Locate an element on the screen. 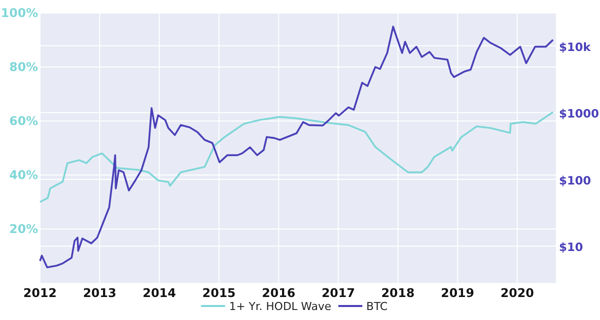 Image resolution: width=600 pixels, height=320 pixels. y2-tick-label: $10k is located at coordinates (575, 47).